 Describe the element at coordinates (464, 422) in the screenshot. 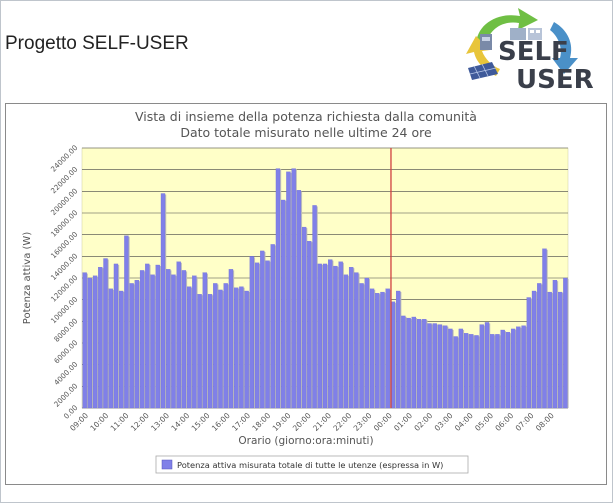

I see `x-tick-label: 04:00` at that location.